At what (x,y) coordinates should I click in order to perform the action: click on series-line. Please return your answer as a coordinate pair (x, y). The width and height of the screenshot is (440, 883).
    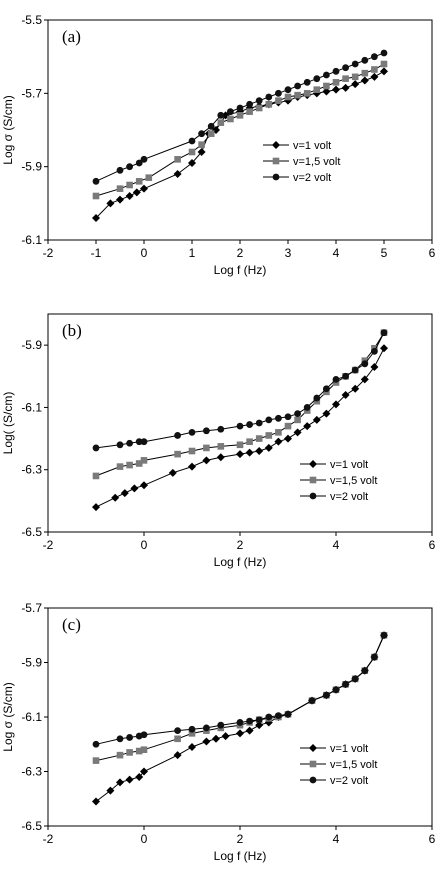
    Looking at the image, I should click on (240, 144).